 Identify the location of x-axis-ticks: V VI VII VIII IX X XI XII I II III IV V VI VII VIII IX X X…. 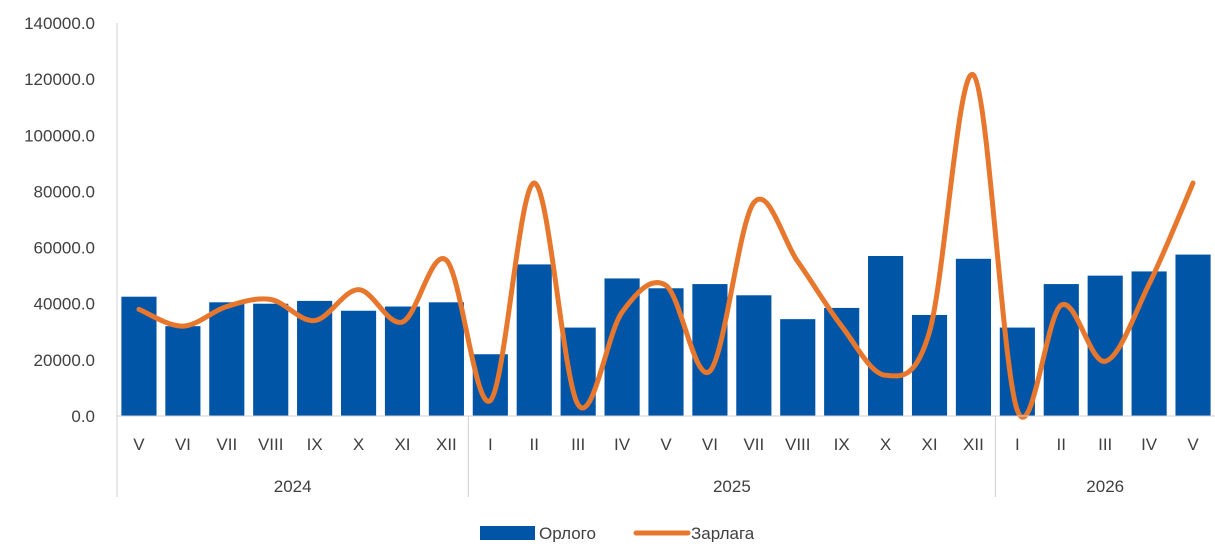
(657, 456).